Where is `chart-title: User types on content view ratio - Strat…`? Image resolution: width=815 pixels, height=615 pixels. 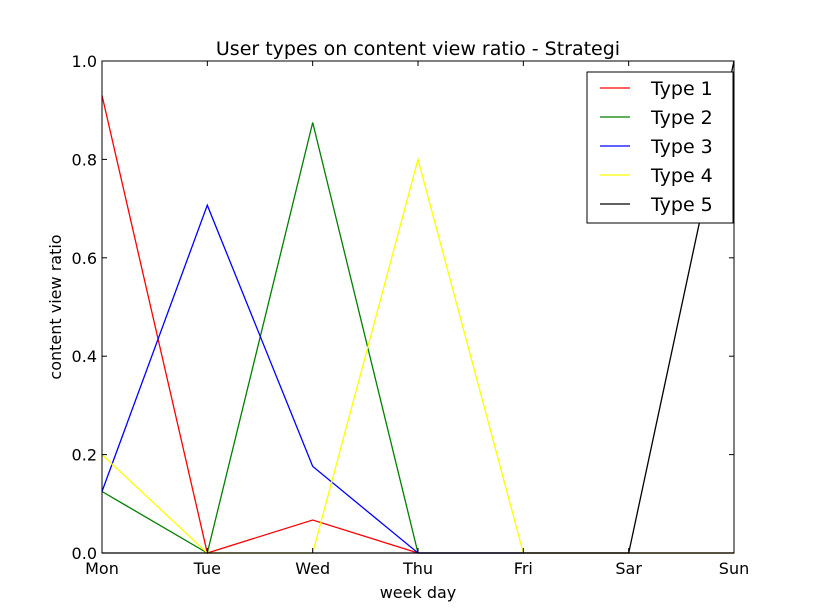
chart-title: User types on content view ratio - Strat… is located at coordinates (418, 49).